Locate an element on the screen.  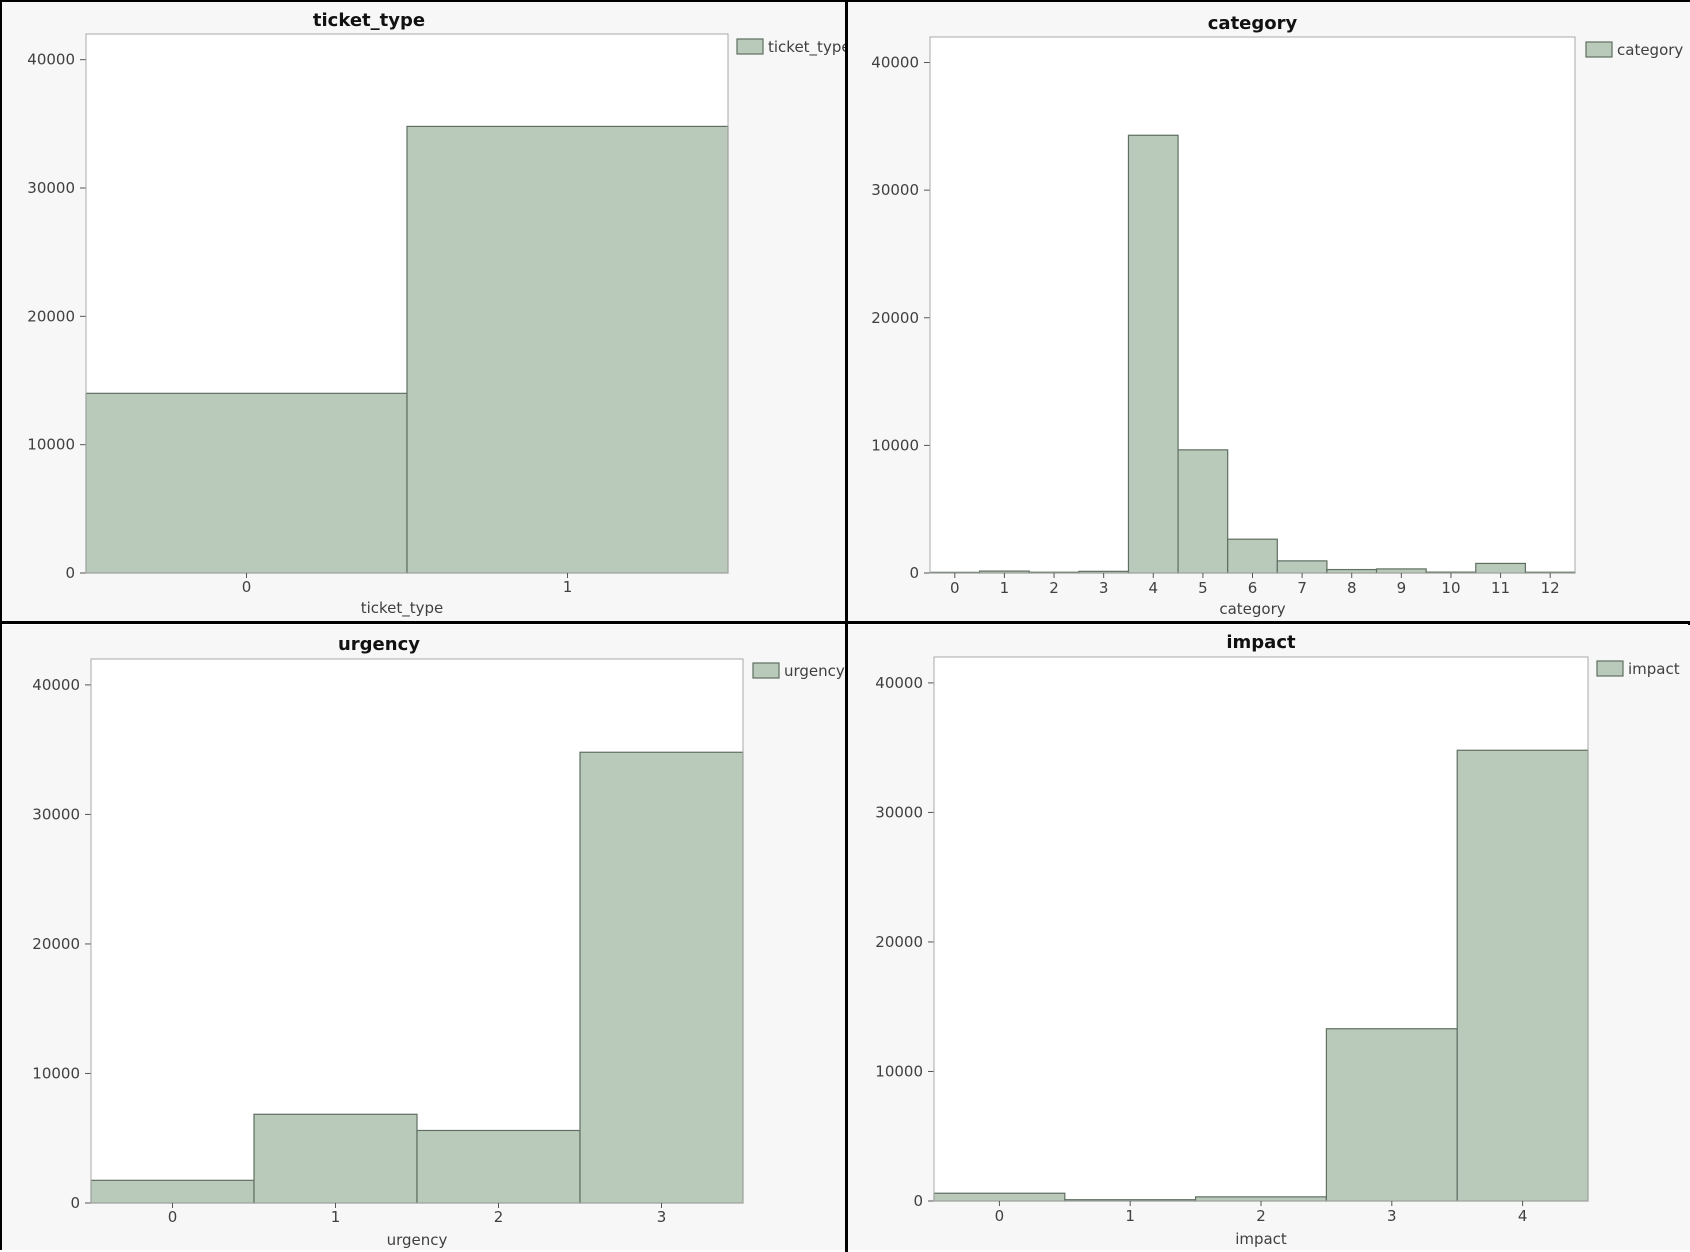
chart-title: category is located at coordinates (1253, 23).